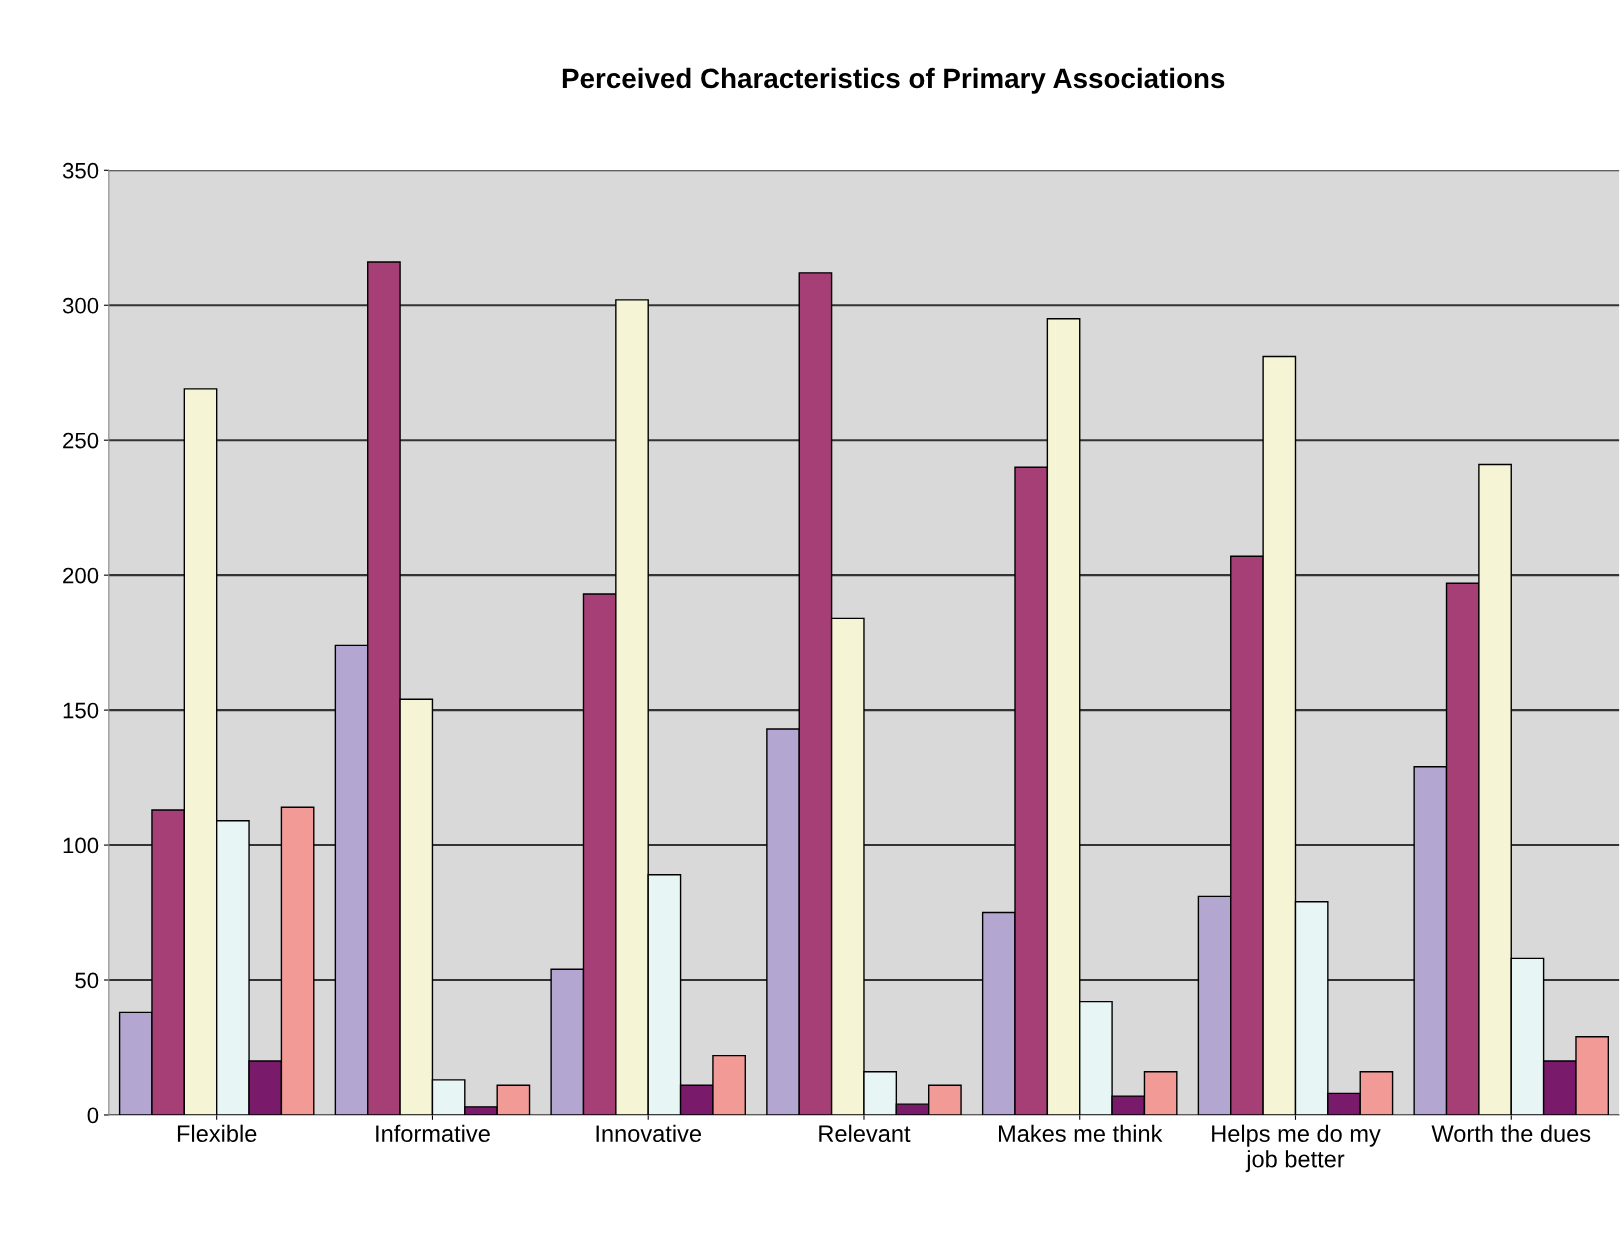  I want to click on x-tick-label: Innovative, so click(648, 1133).